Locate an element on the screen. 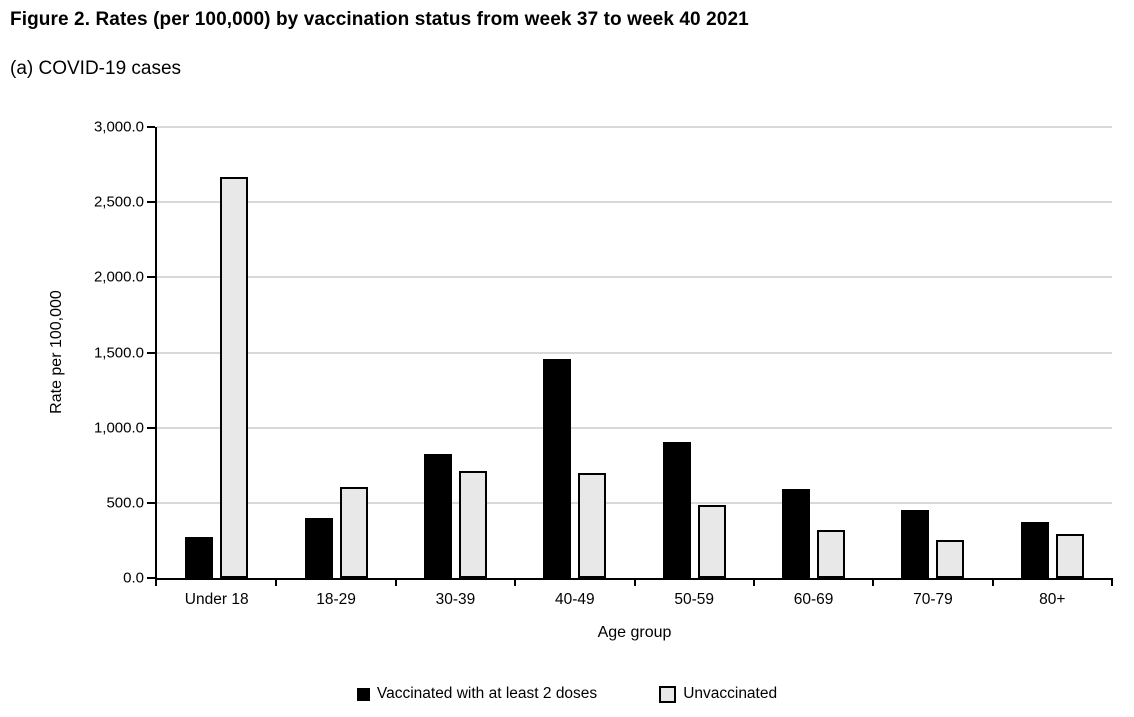 The height and width of the screenshot is (717, 1134). y-tick-label-500: 500.0 is located at coordinates (125, 503).